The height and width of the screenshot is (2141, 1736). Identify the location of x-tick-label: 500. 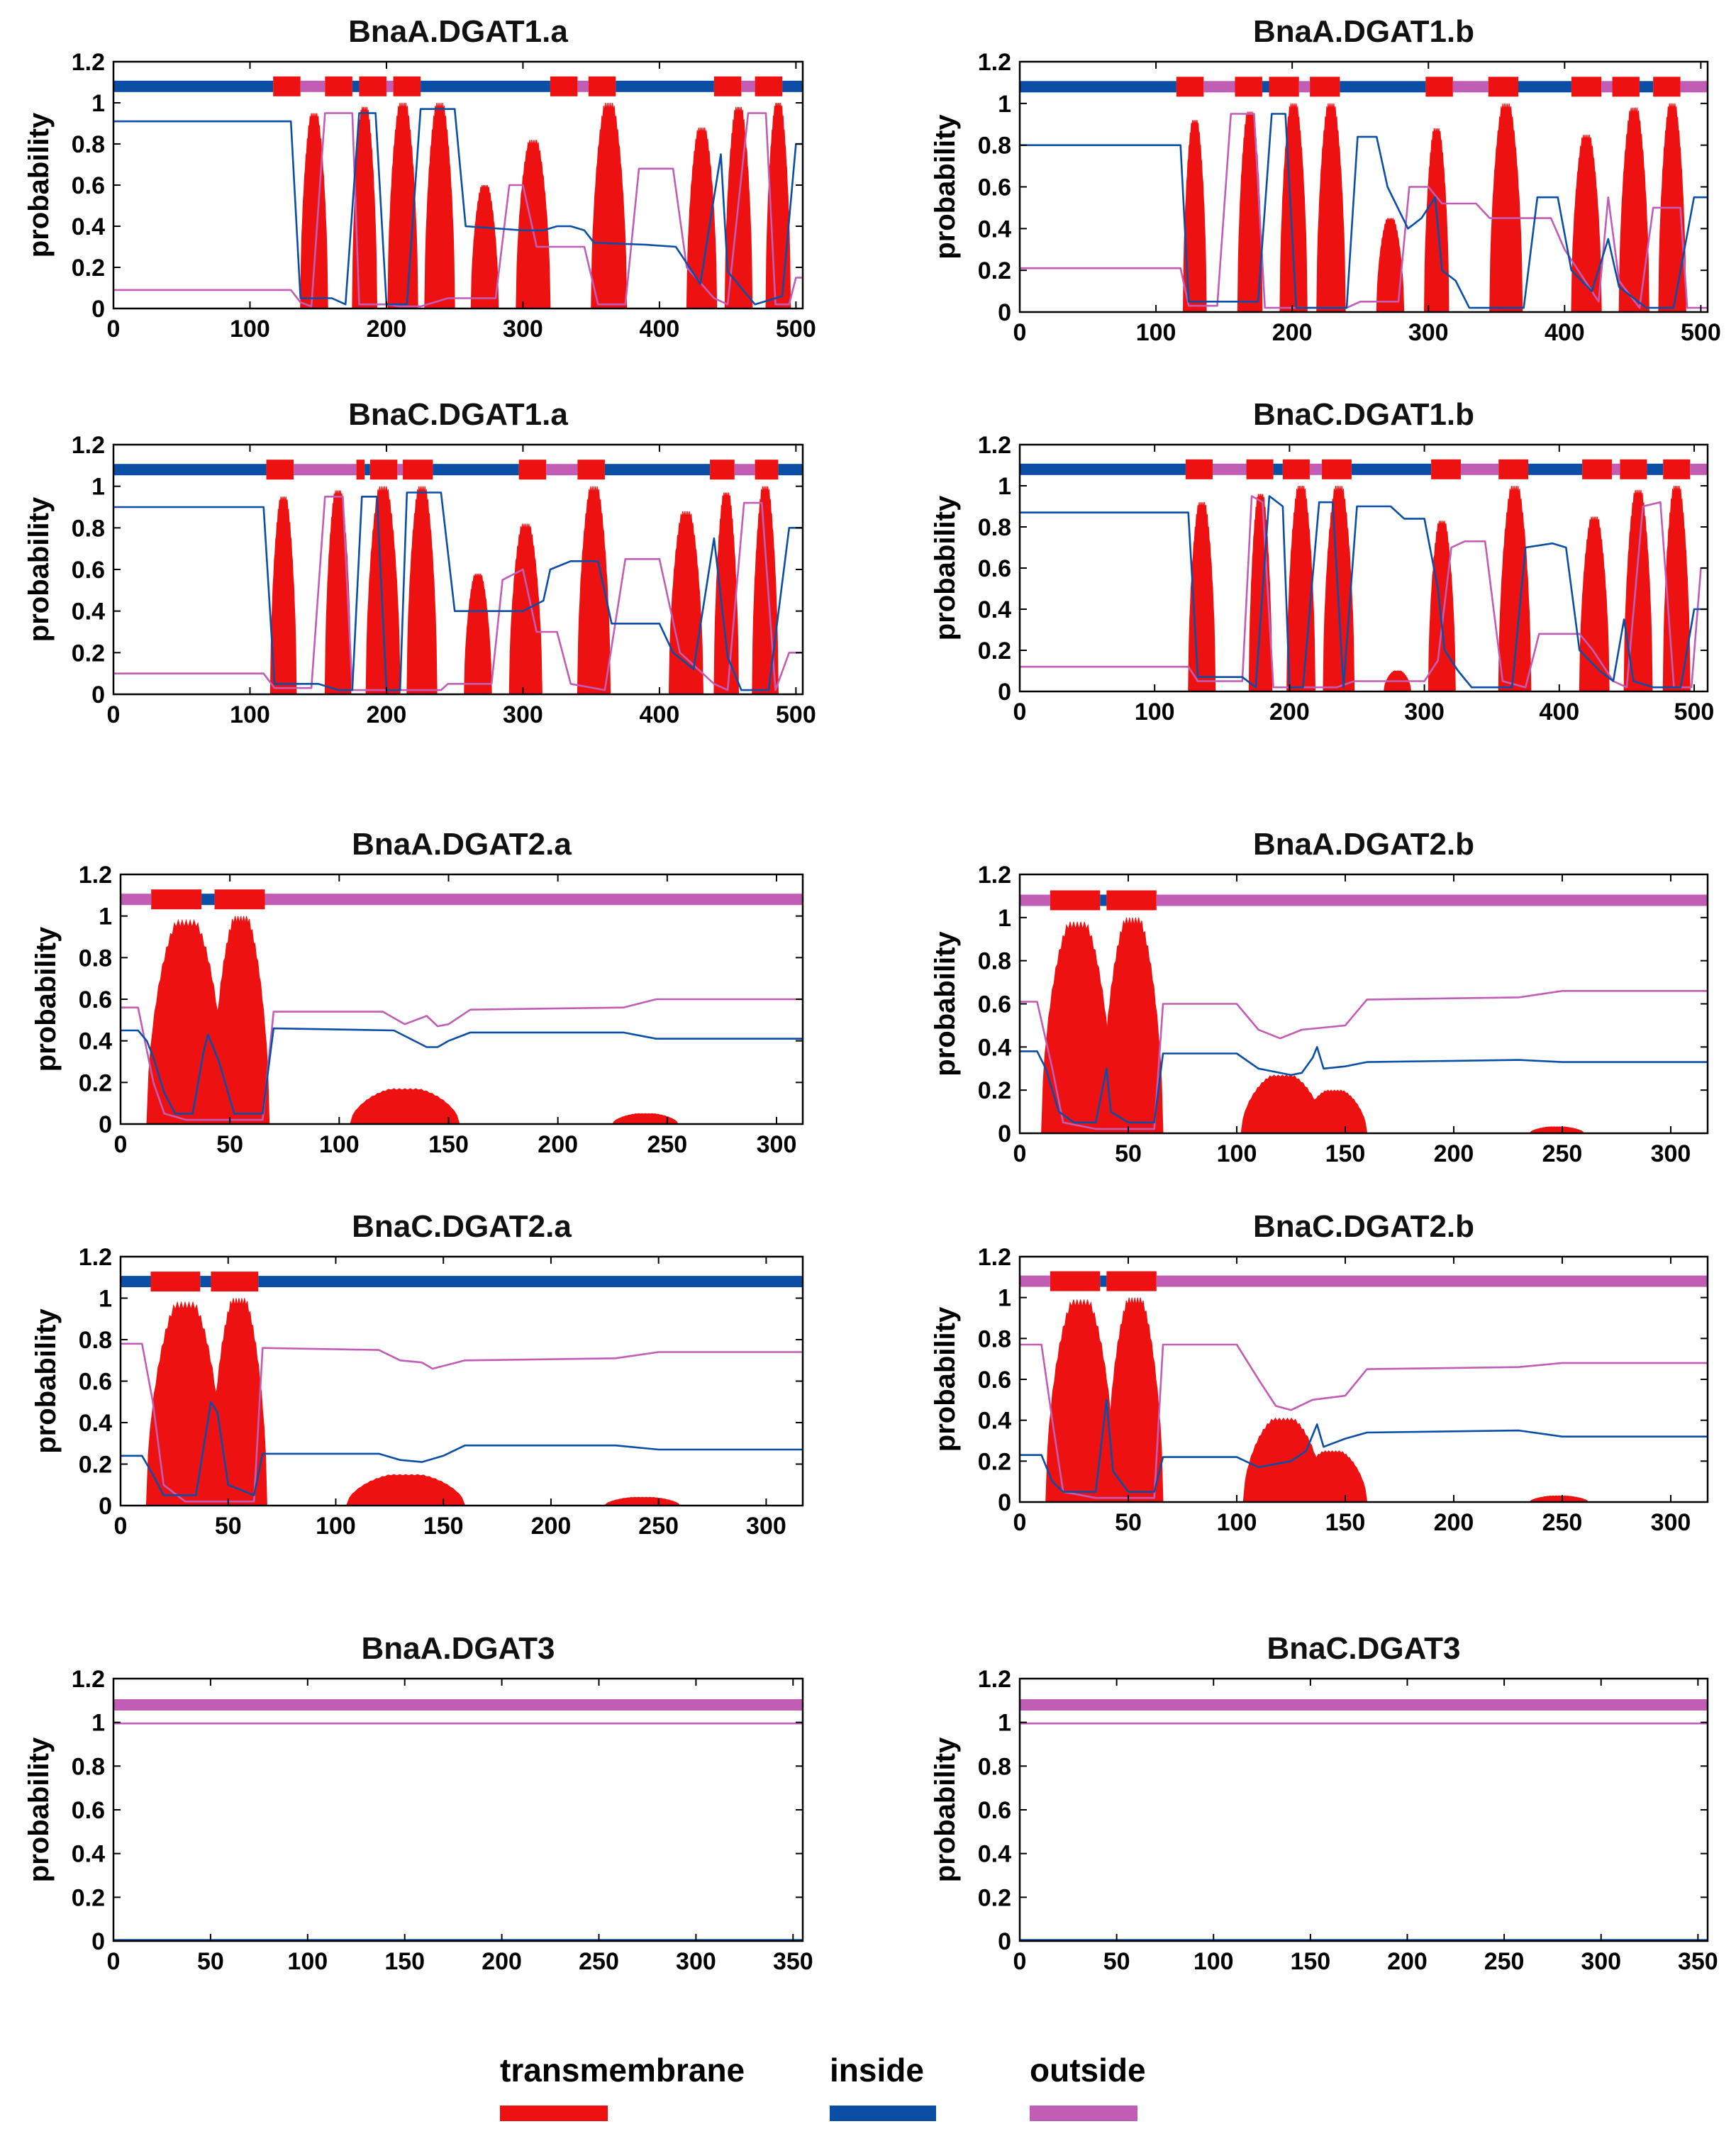
(1694, 712).